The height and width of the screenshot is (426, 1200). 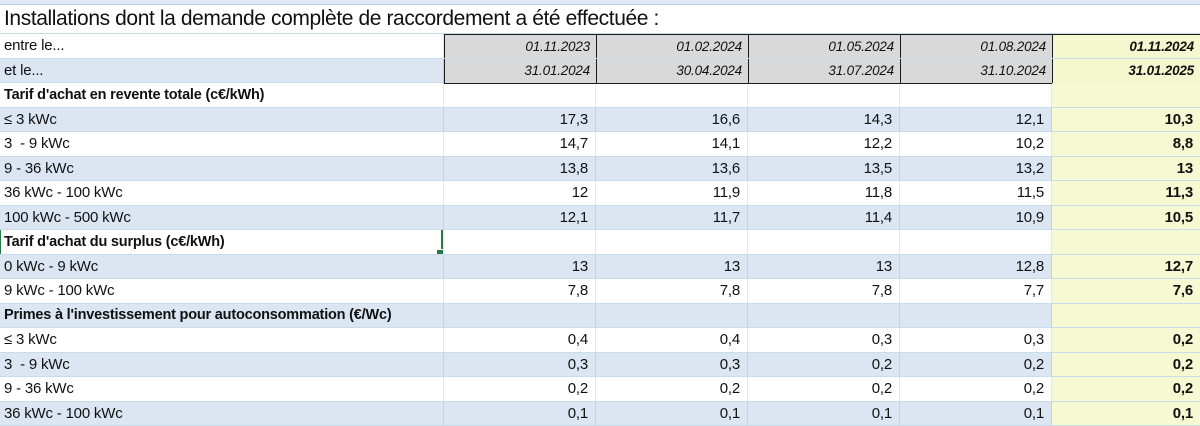 I want to click on tariff-value-cell: 14,3, so click(x=824, y=119).